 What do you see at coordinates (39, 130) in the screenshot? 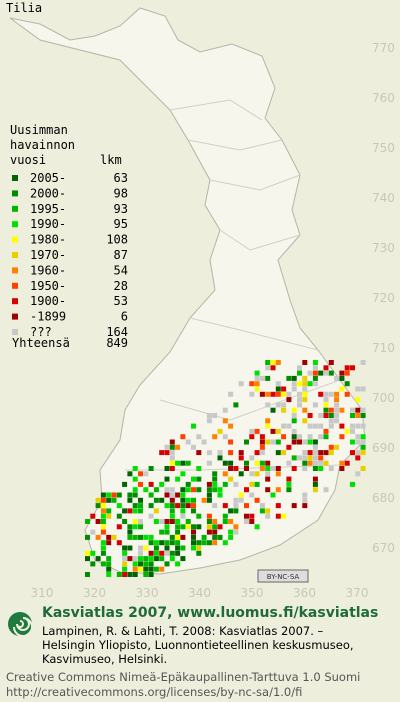
I see `legend-header: Uusimman` at bounding box center [39, 130].